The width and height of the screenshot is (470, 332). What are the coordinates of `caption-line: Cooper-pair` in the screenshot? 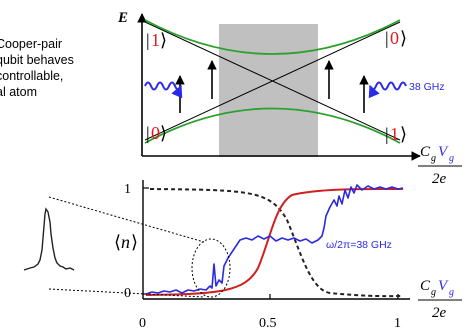 It's located at (31, 44).